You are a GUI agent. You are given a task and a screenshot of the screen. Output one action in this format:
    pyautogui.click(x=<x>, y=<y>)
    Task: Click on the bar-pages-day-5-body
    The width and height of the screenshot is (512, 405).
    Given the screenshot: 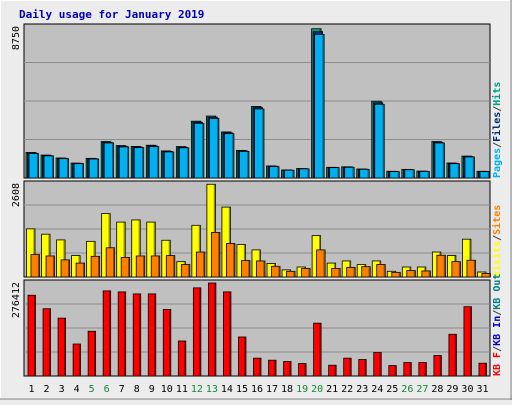 What is the action you would take?
    pyautogui.click(x=94, y=168)
    